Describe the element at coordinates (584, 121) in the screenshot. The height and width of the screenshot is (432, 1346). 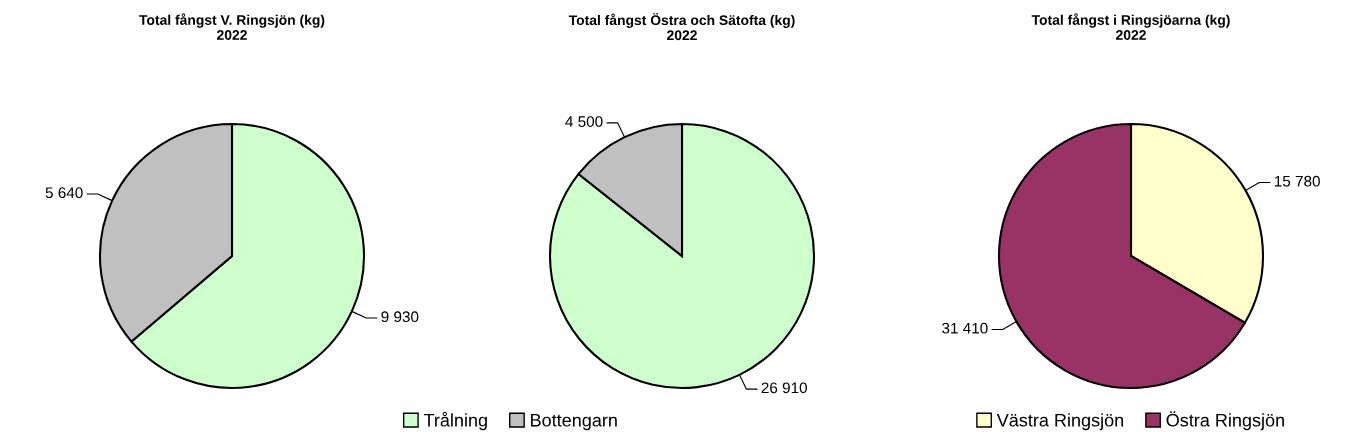
I see `data-label: 4 500` at that location.